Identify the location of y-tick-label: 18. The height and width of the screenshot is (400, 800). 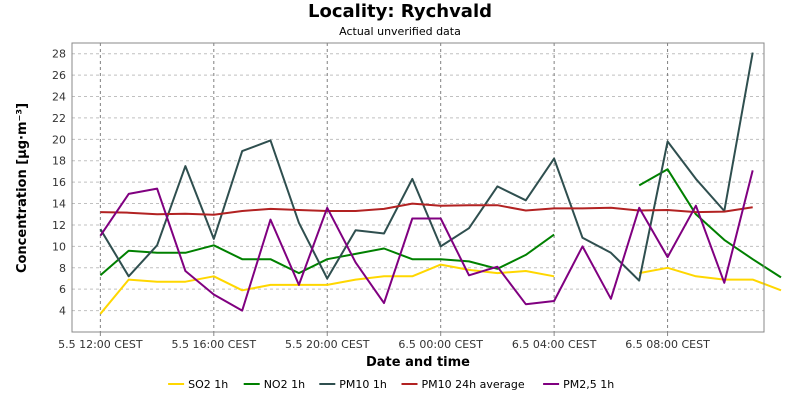
(59, 161).